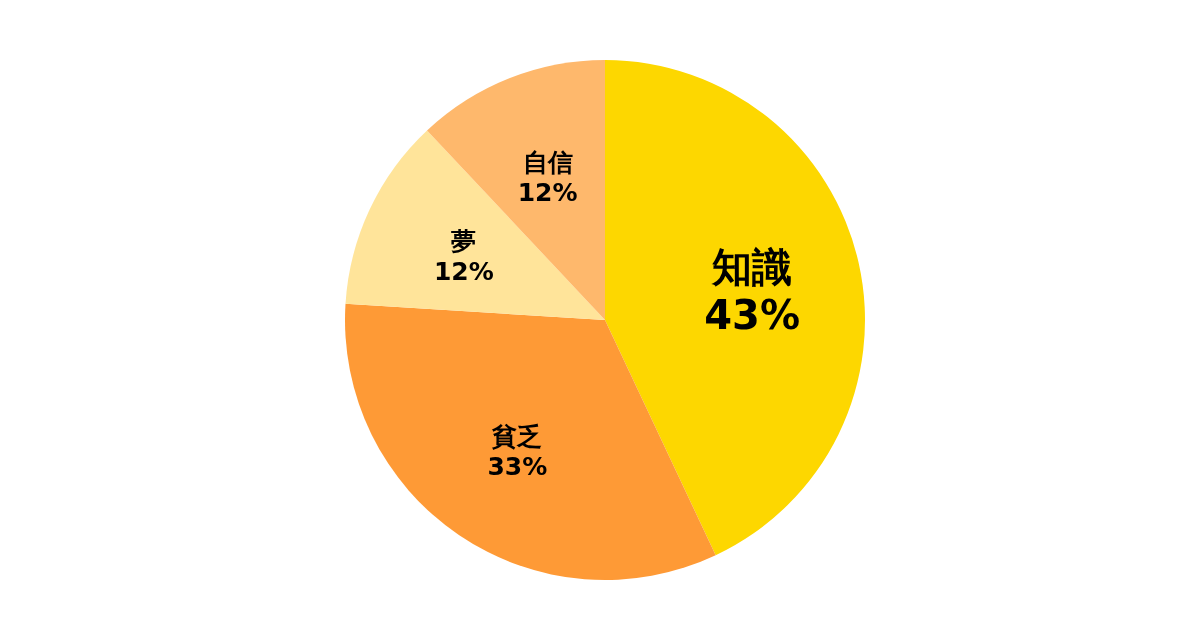 This screenshot has width=1200, height=630. Describe the element at coordinates (464, 241) in the screenshot. I see `slice-label: 夢` at that location.